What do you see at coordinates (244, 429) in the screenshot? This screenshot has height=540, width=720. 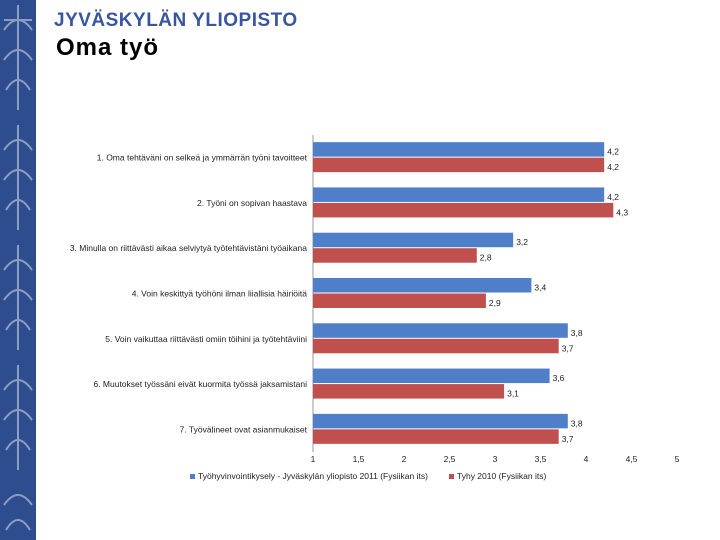 I see `category-label: 7. Työvälineet ovat asianmukaiset` at bounding box center [244, 429].